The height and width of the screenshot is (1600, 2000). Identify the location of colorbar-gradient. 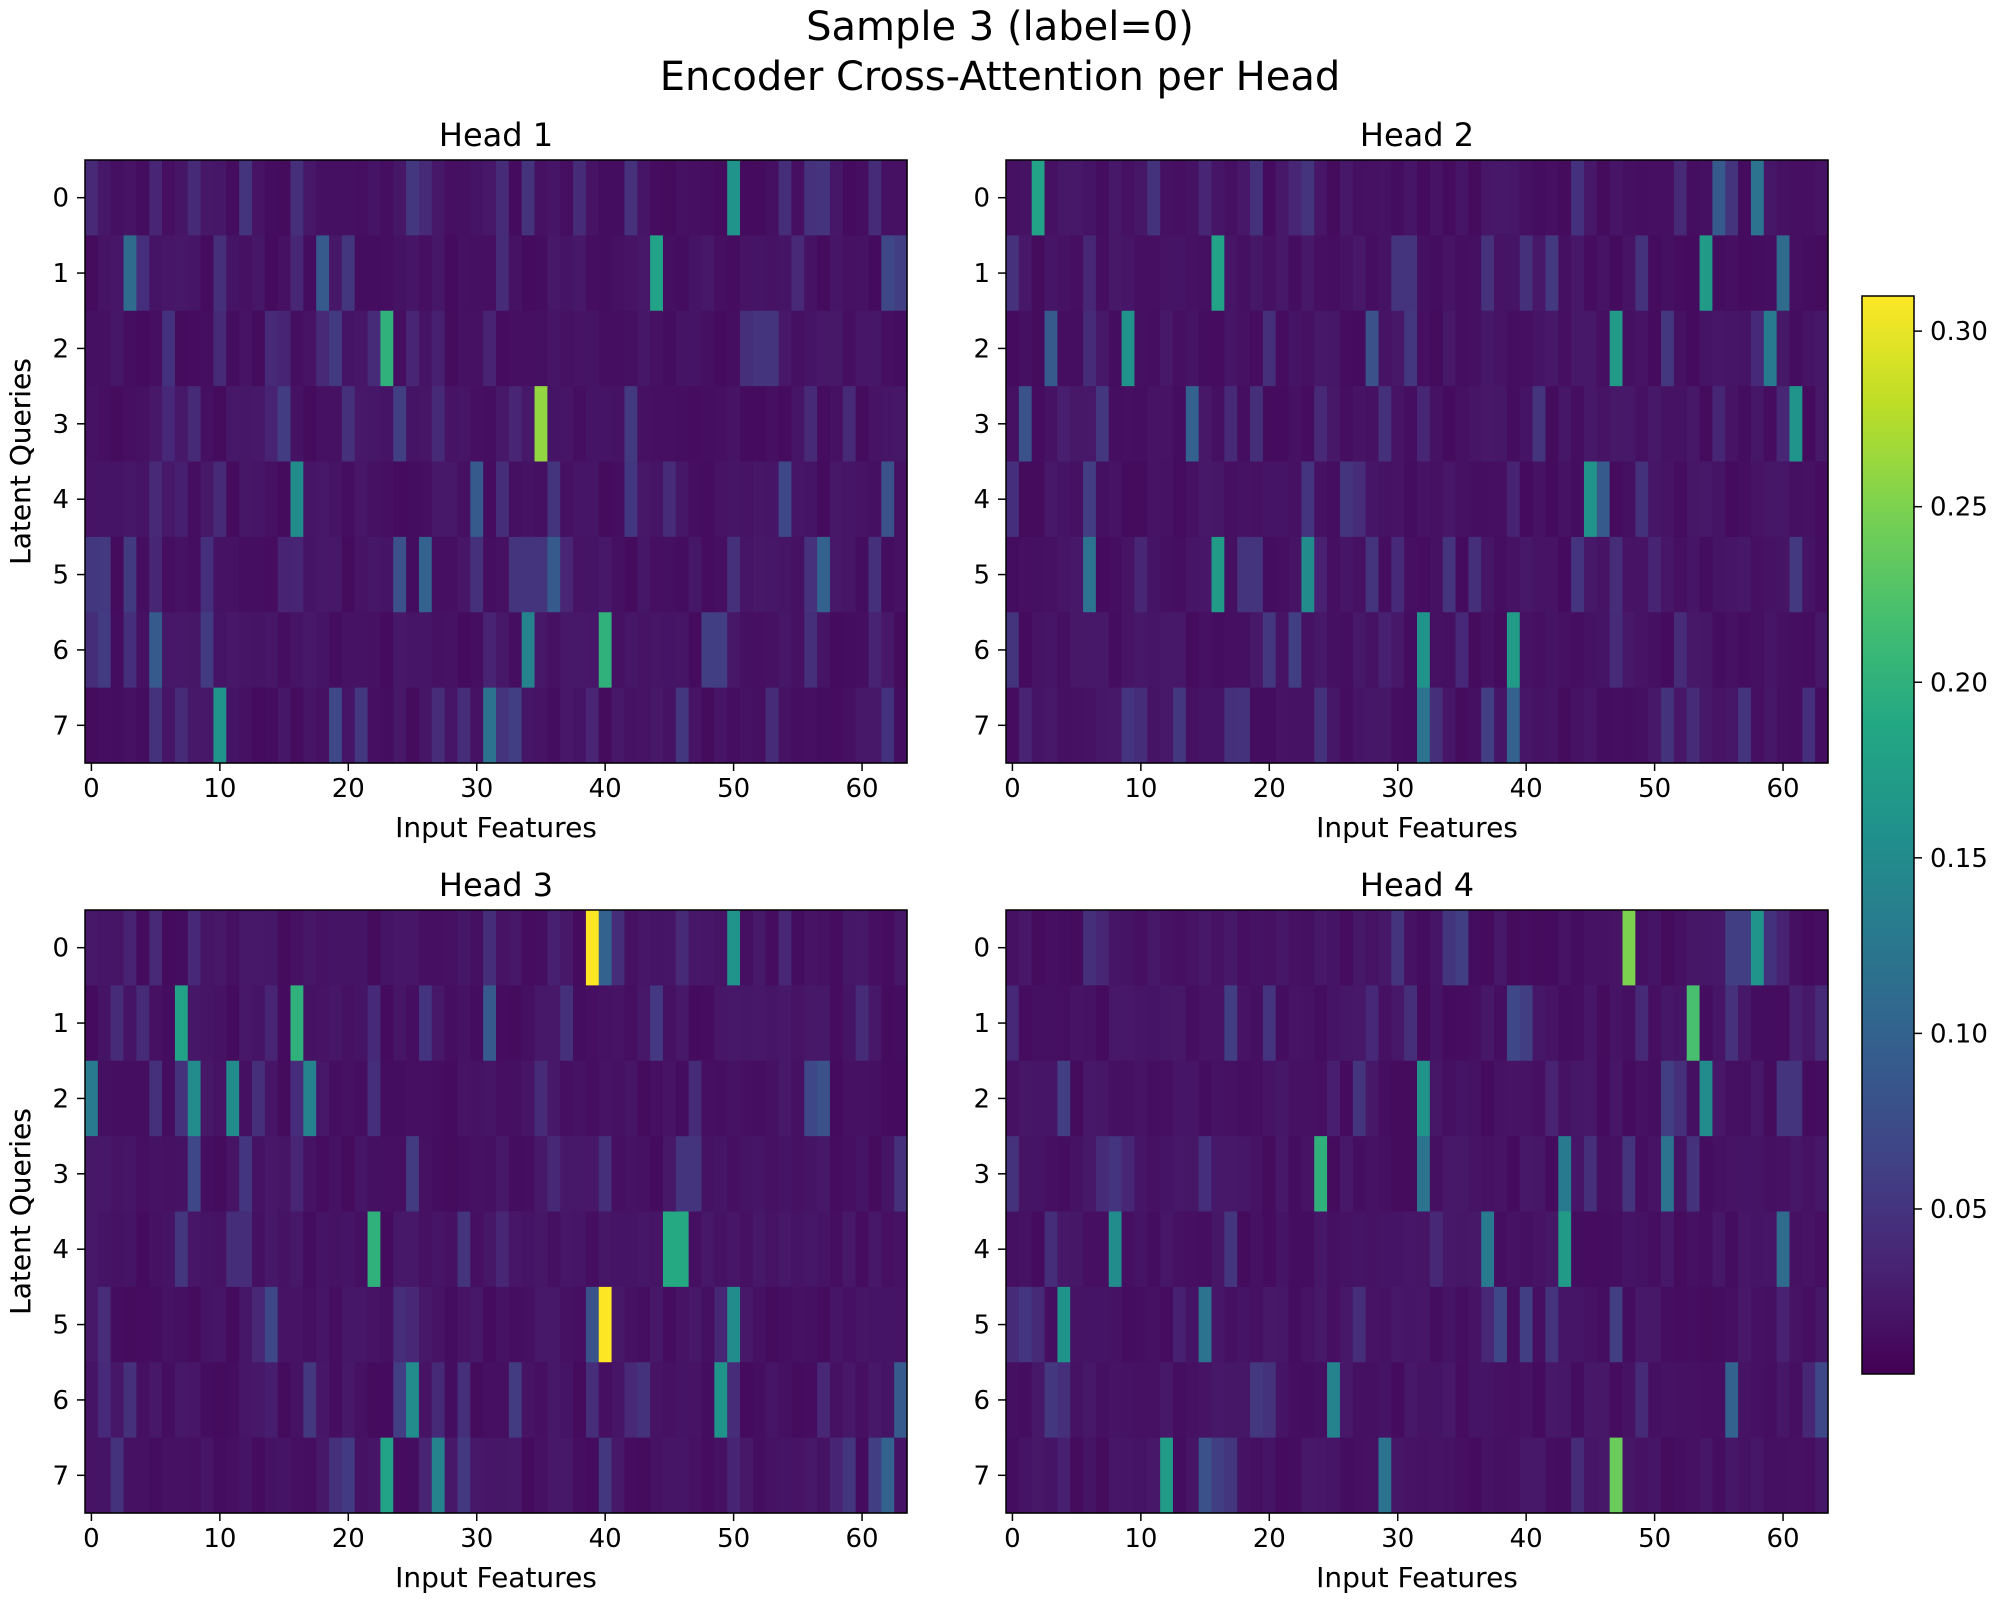
(1888, 835).